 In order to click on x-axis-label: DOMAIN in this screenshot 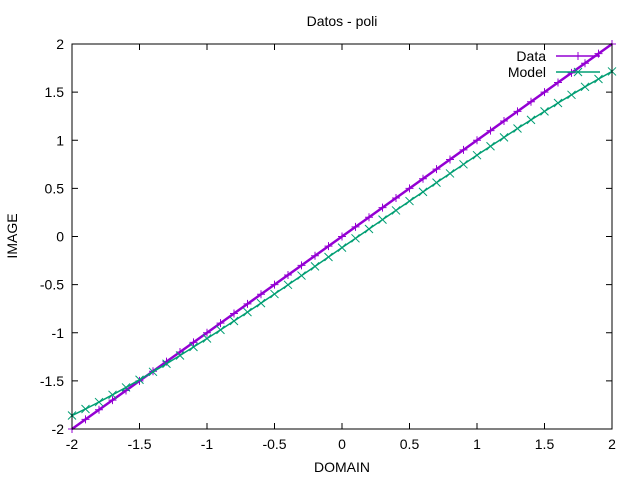, I will do `click(342, 467)`.